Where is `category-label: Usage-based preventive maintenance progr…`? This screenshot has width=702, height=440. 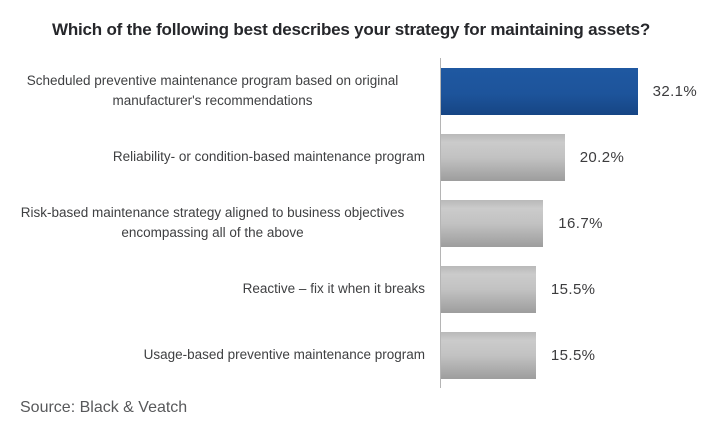 category-label: Usage-based preventive maintenance progr… is located at coordinates (284, 355).